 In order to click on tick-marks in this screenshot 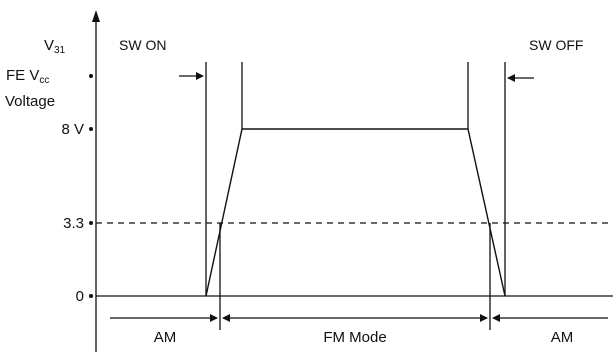, I will do `click(91, 186)`.